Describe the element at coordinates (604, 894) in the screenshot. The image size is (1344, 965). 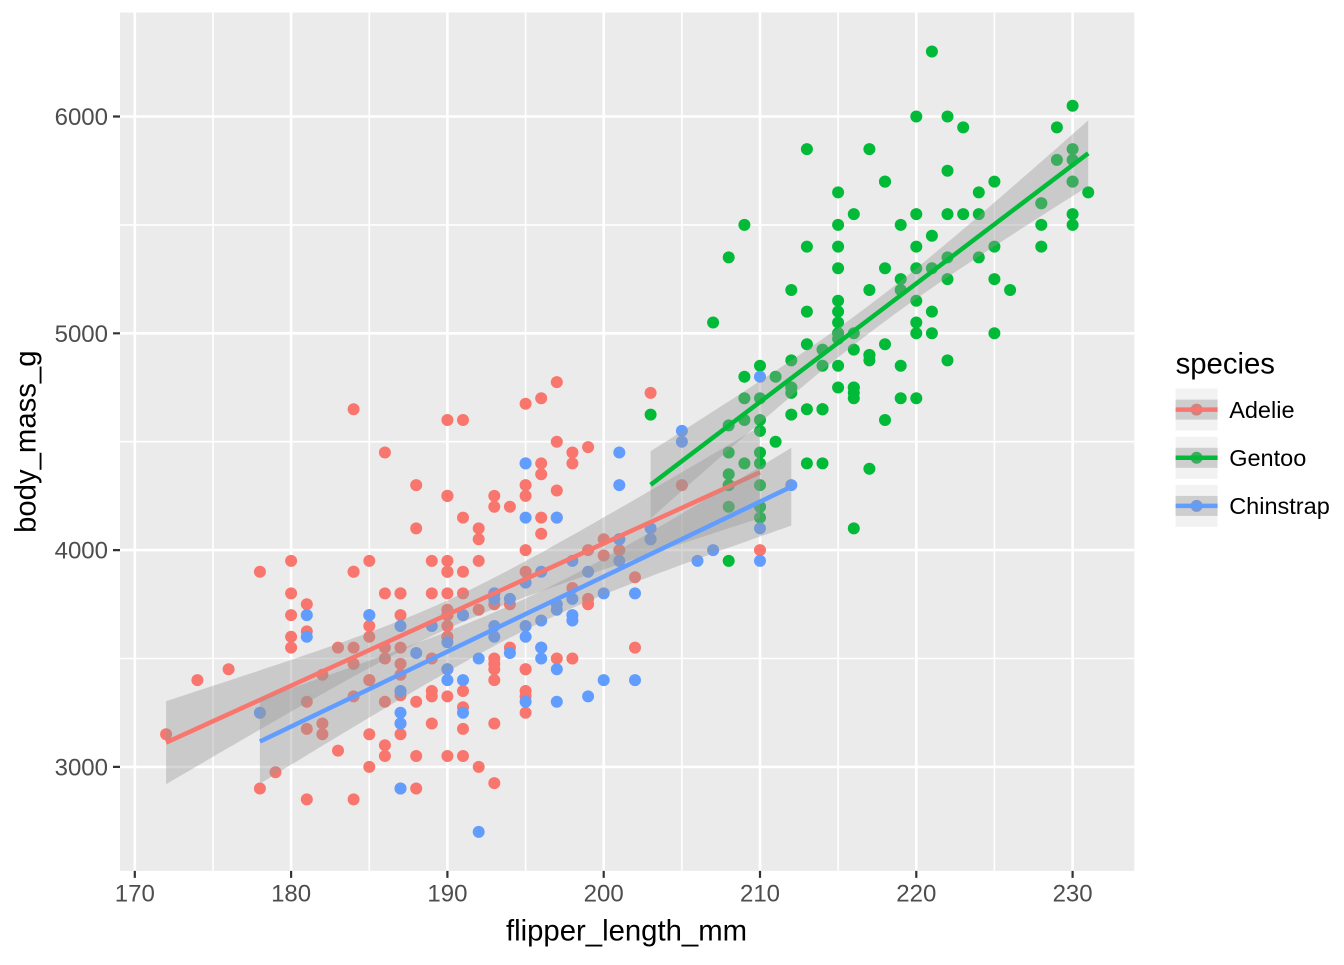
I see `svg-text: 200` at that location.